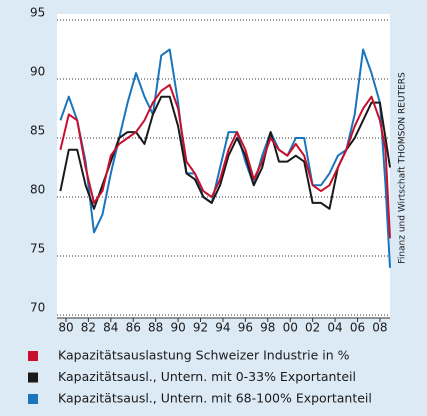 Image resolution: width=427 pixels, height=416 pixels. Describe the element at coordinates (312, 328) in the screenshot. I see `x-tick-label: 02` at that location.